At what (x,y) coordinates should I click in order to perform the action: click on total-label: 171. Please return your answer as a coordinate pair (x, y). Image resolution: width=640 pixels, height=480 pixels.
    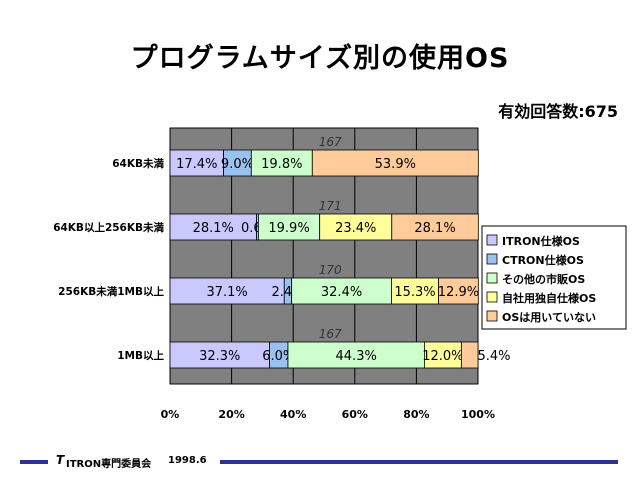
    Looking at the image, I should click on (330, 206).